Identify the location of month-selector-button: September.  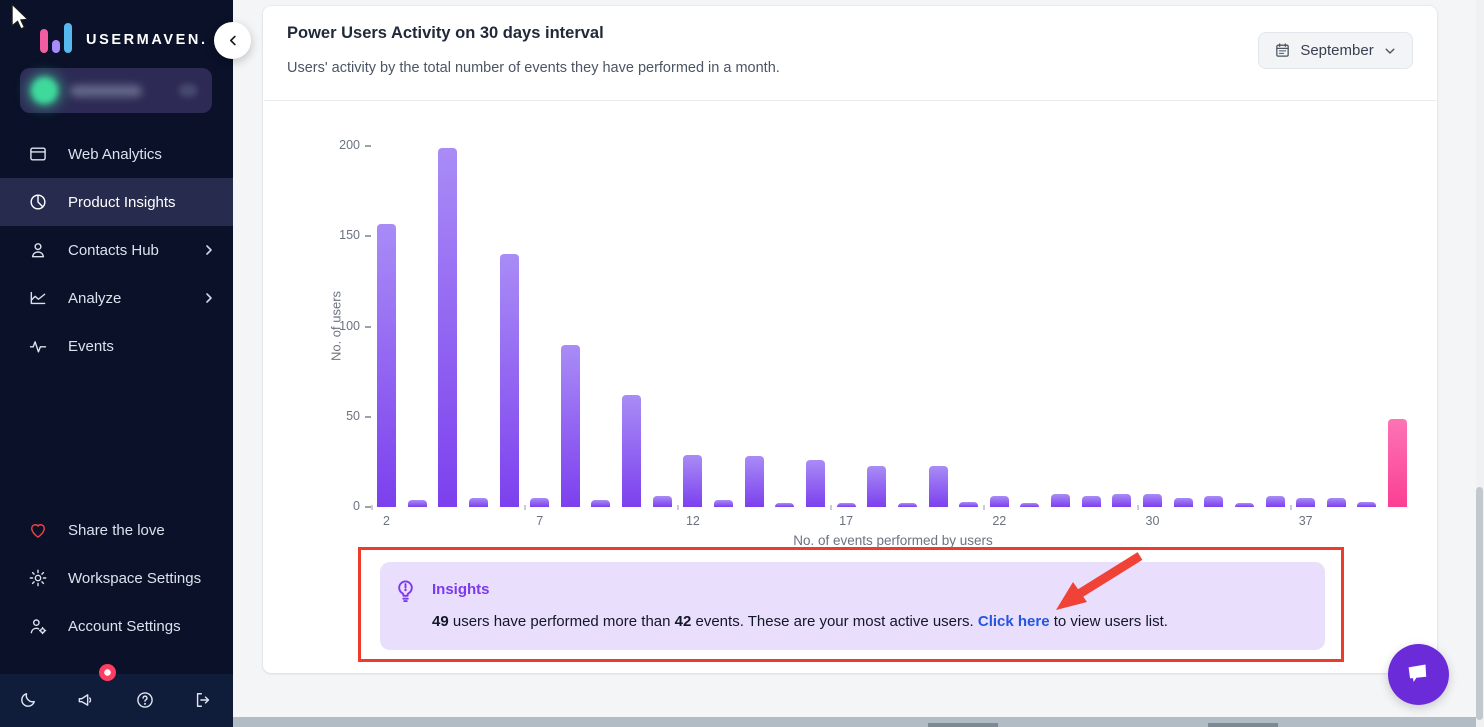
(1335, 50).